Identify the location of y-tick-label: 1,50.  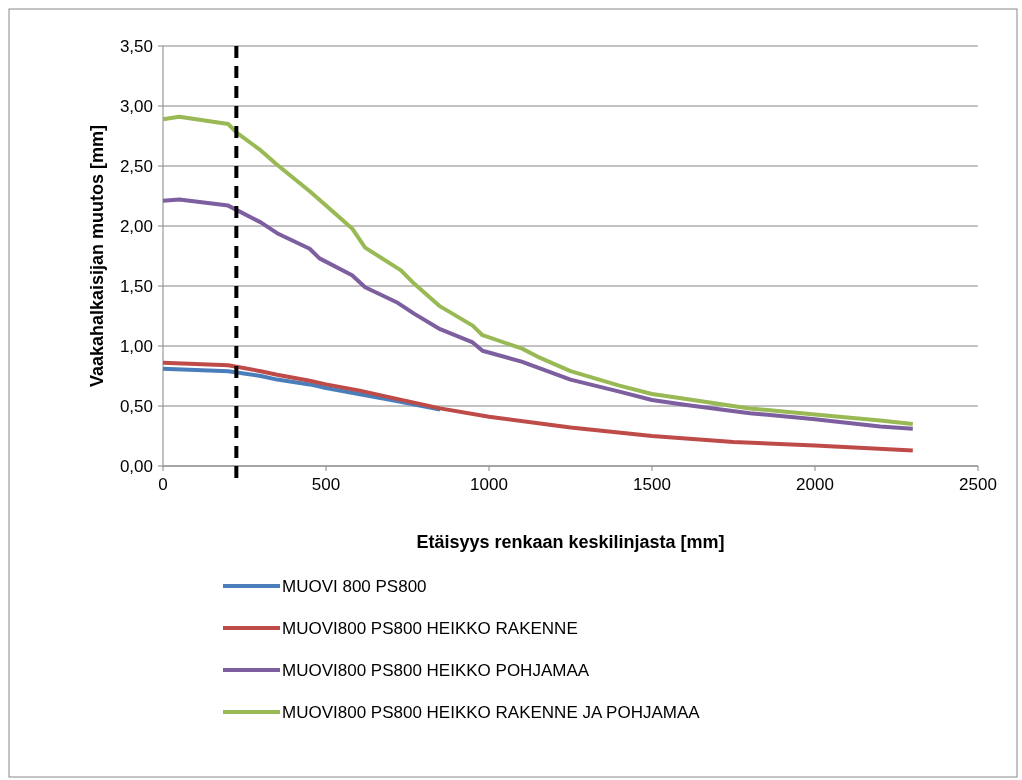
(136, 286).